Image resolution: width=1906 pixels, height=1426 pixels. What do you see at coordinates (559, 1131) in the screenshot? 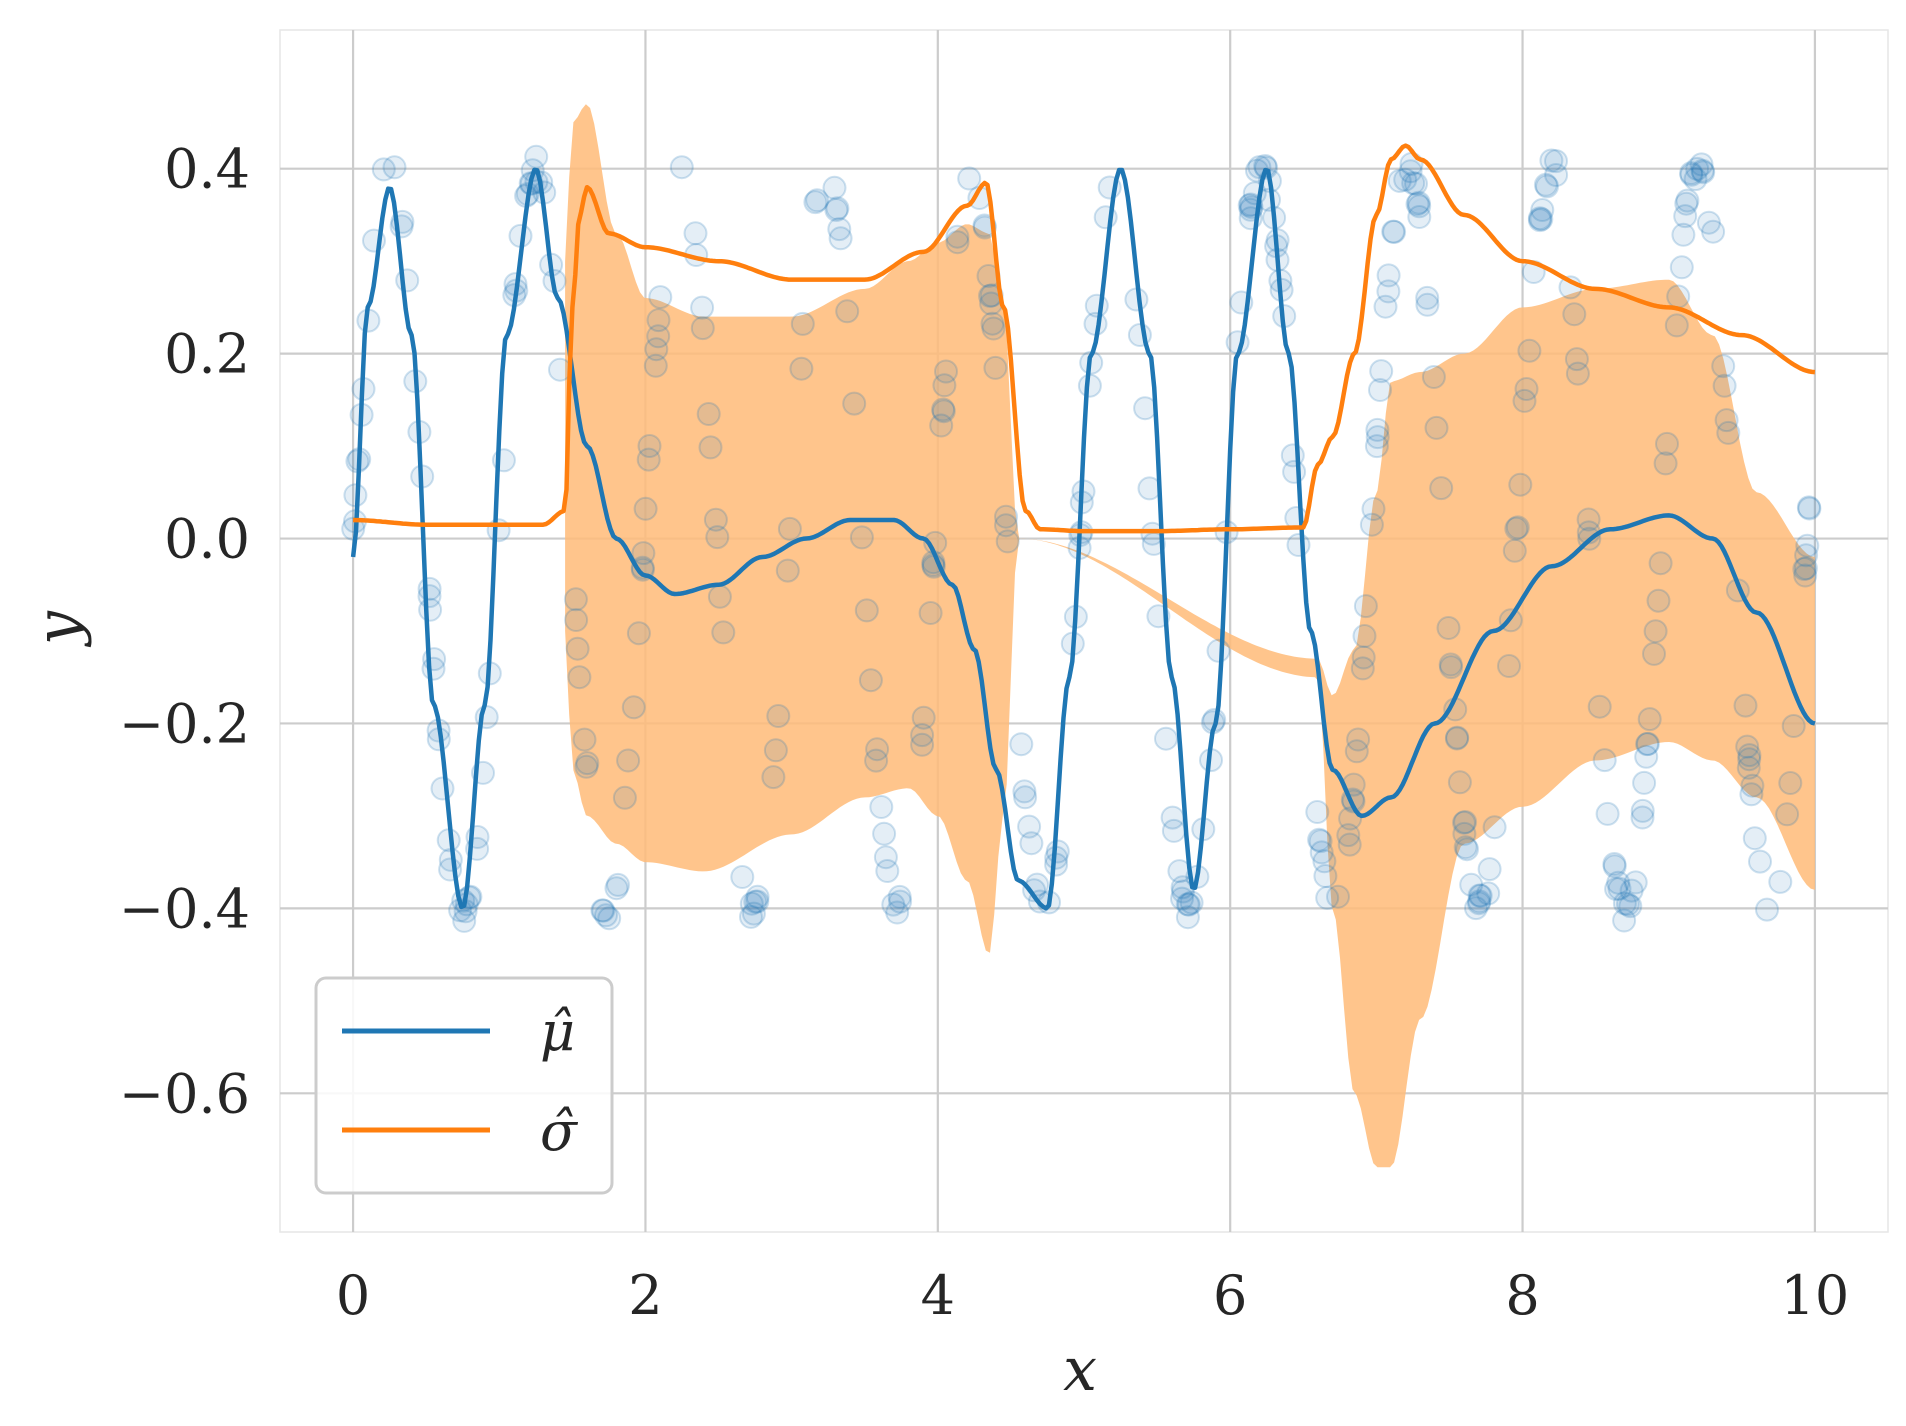
I see `legend-label-sigma: σ̂` at bounding box center [559, 1131].